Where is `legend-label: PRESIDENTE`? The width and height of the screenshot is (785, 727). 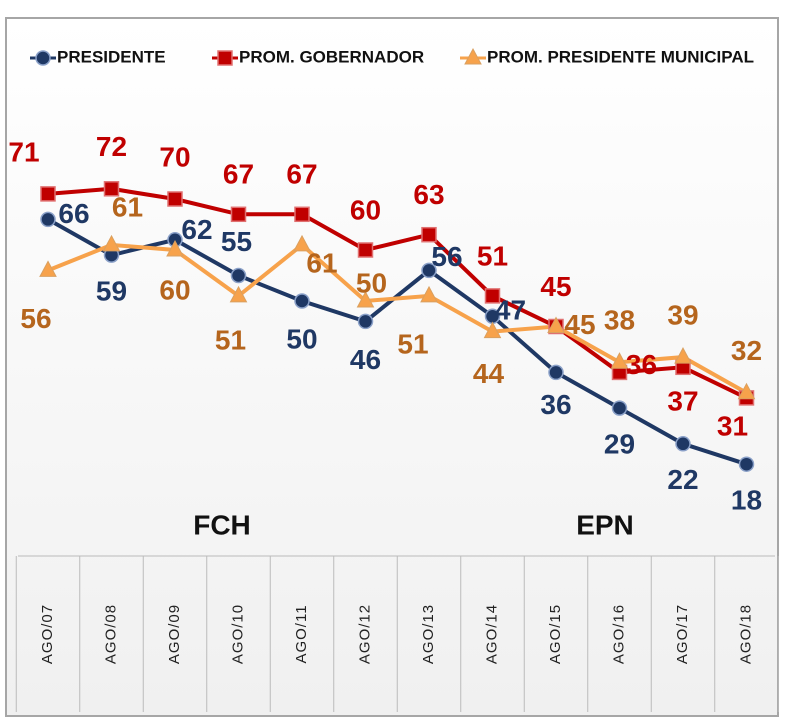
legend-label: PRESIDENTE is located at coordinates (111, 56).